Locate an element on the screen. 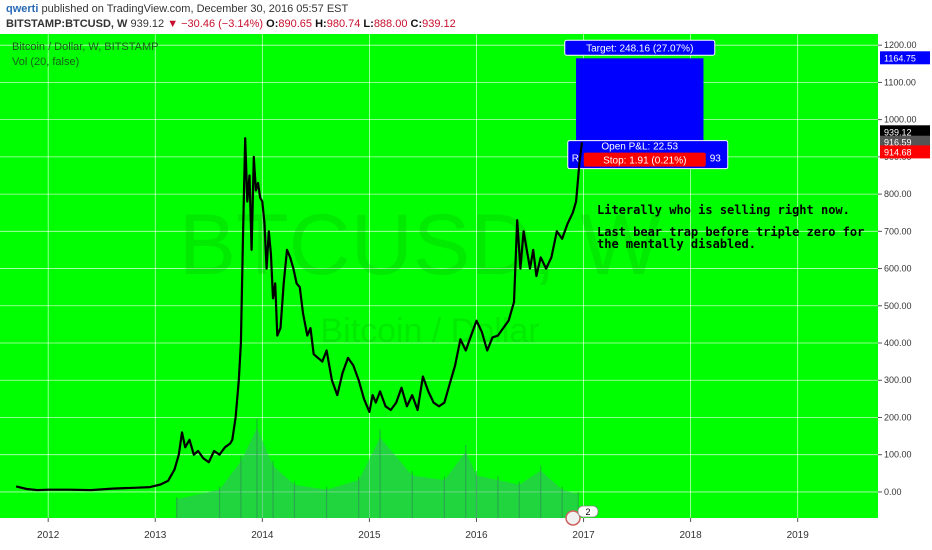 This screenshot has width=932, height=550. y-tick-label: 700.00 is located at coordinates (898, 231).